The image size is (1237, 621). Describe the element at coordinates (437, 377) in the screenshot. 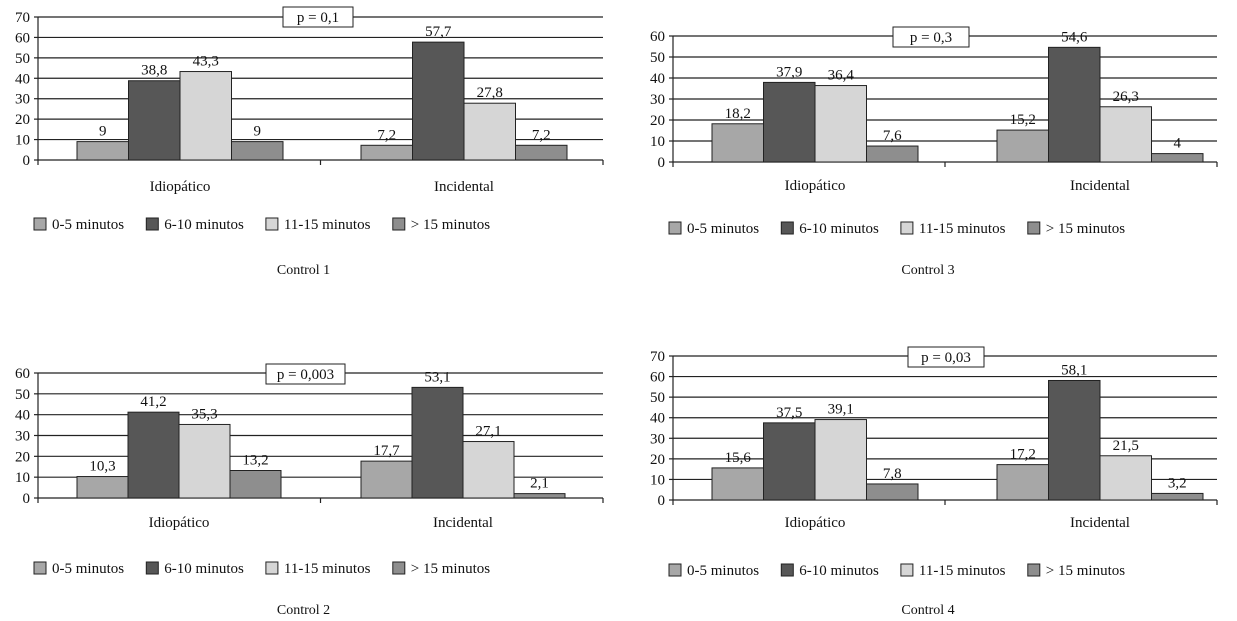

I see `data-label: 53,1` at that location.